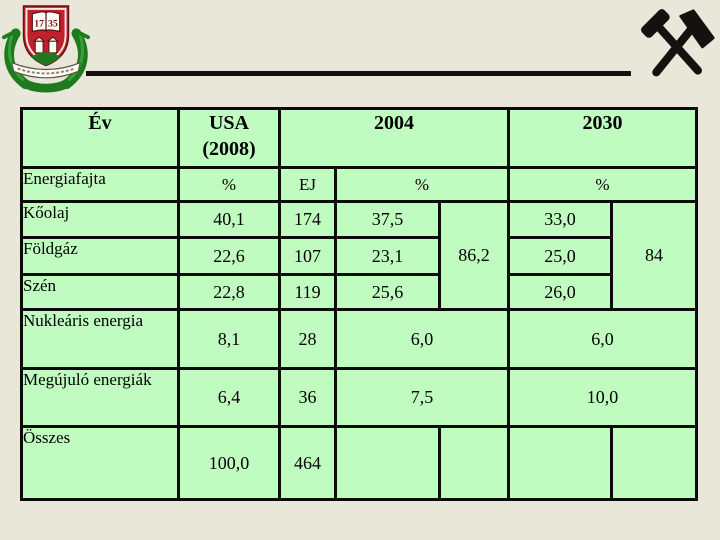 This screenshot has height=540, width=720. I want to click on university-crest-icon: 17 35, so click(46, 49).